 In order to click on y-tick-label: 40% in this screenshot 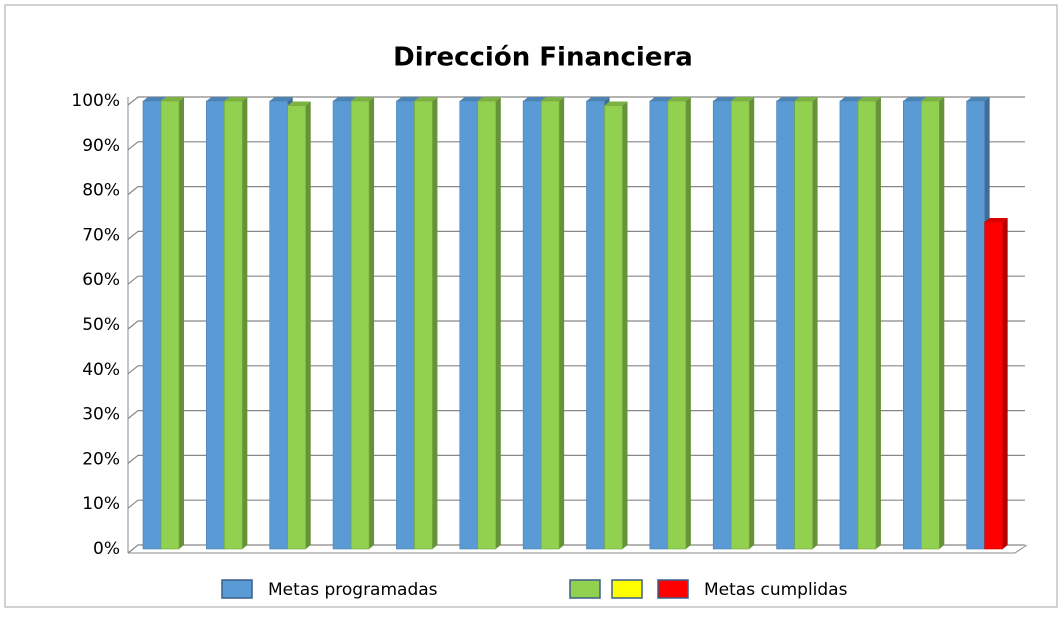, I will do `click(101, 370)`.